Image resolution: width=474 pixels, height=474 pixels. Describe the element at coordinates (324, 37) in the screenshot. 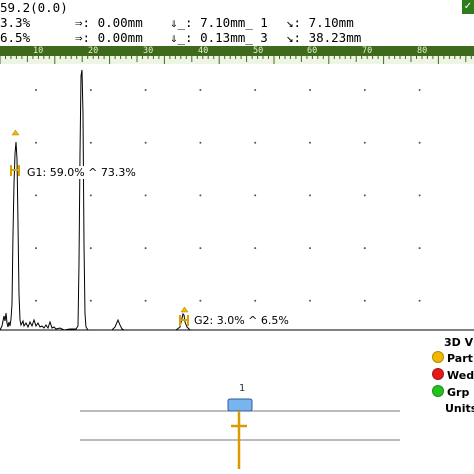

I see `soundpath-readout-2: ↘: 38.23mm` at that location.